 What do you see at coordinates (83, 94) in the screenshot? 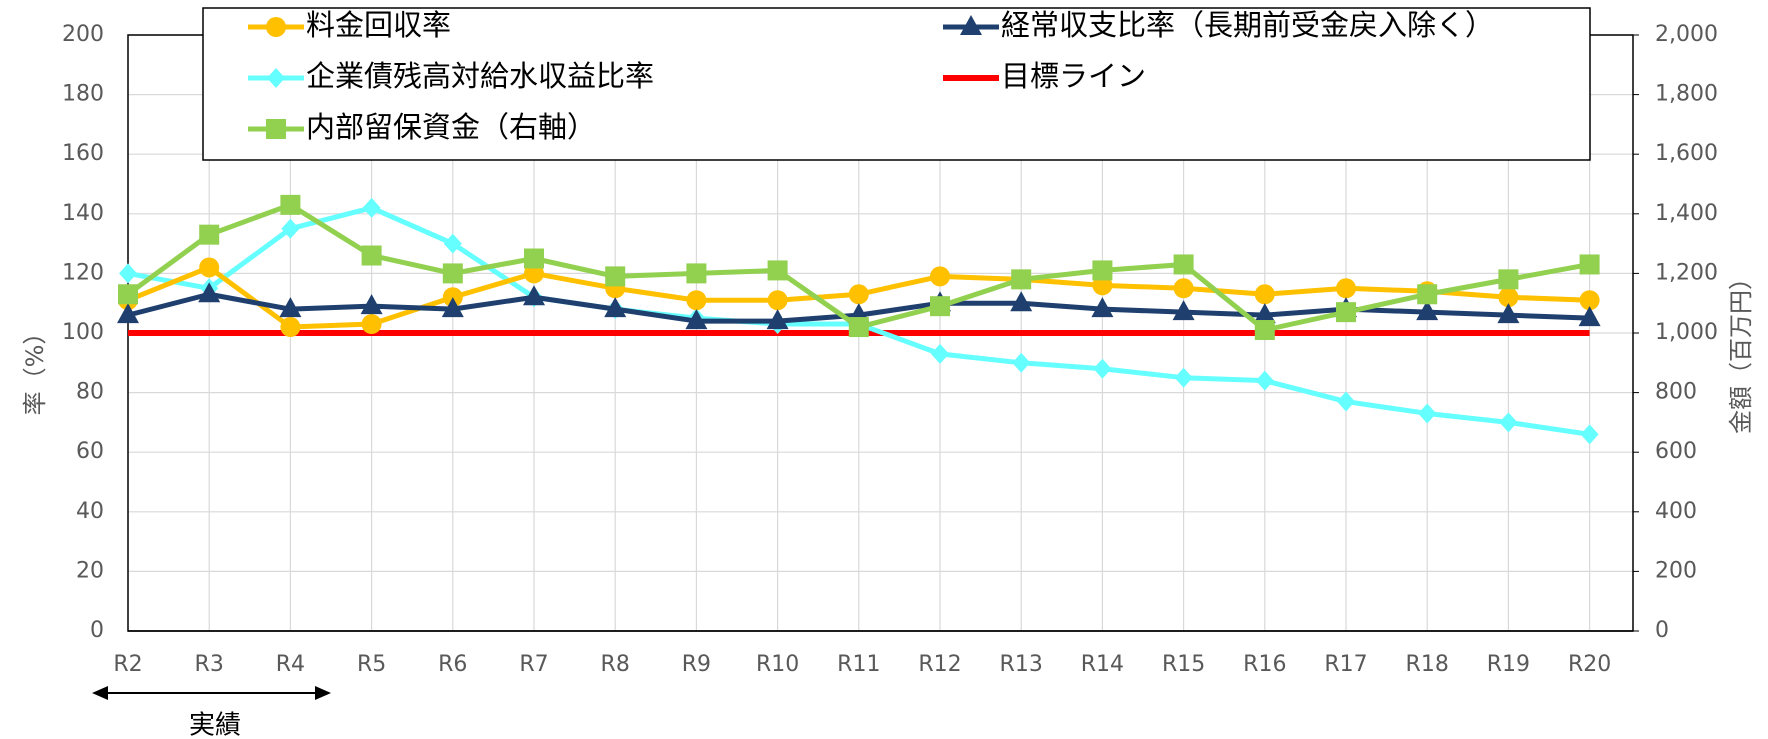
I see `y-tick-label: 180` at bounding box center [83, 94].